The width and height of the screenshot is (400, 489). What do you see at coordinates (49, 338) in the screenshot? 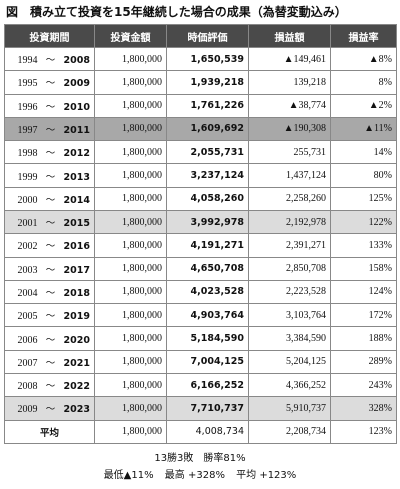
I see `period-cell: 2006 〜 2020` at bounding box center [49, 338].